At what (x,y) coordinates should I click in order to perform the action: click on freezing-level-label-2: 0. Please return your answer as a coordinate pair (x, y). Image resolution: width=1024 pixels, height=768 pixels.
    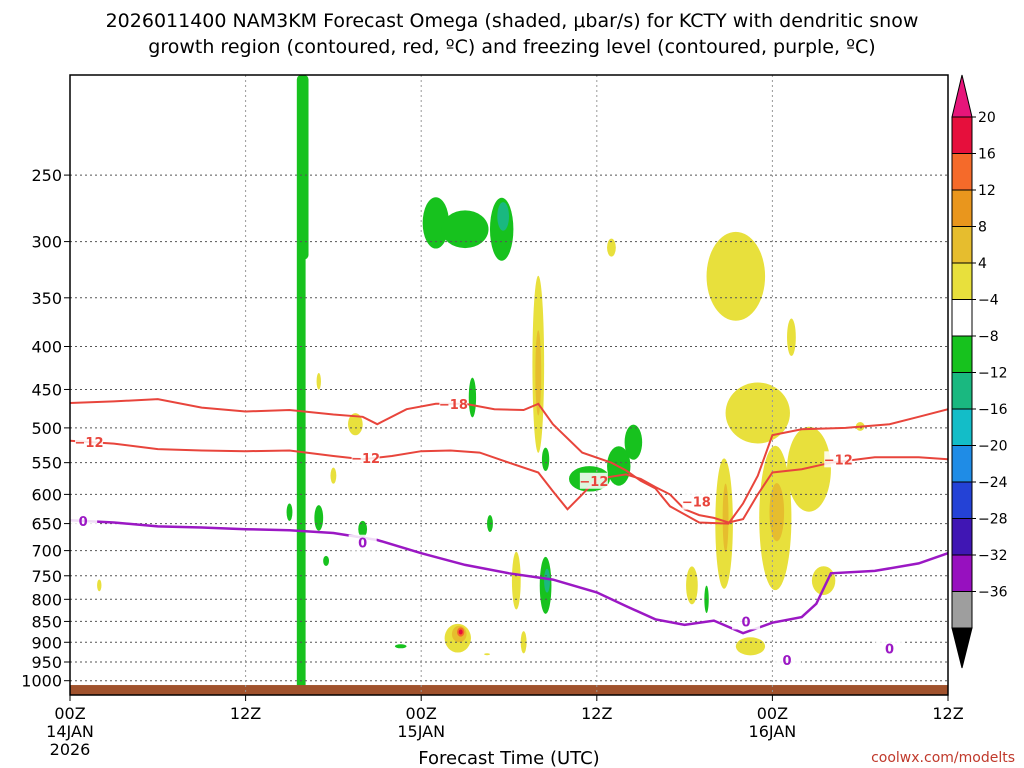
    Looking at the image, I should click on (362, 544).